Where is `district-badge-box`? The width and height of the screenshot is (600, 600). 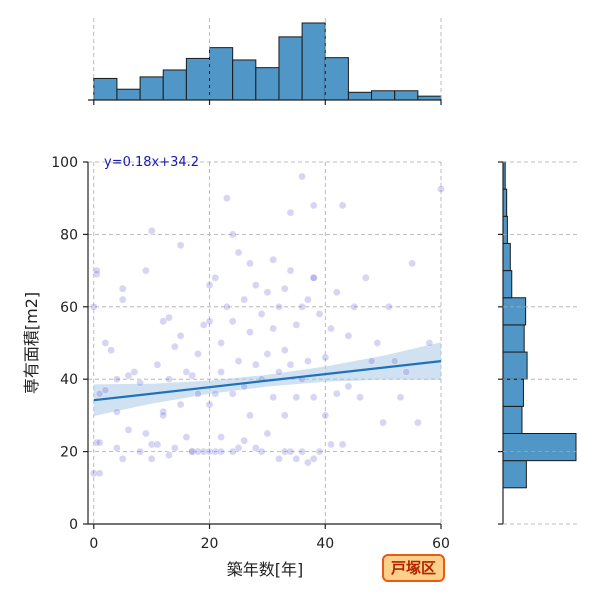
district-badge-box is located at coordinates (413, 568).